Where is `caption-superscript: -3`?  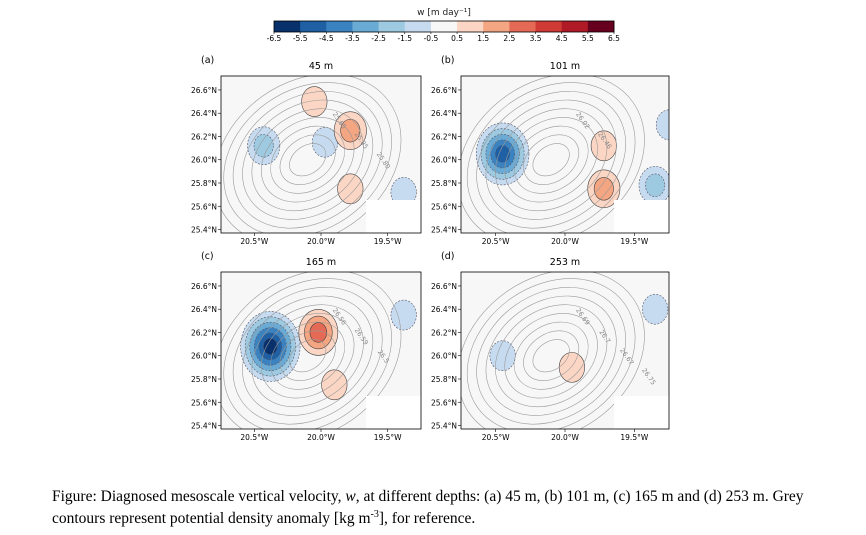 caption-superscript: -3 is located at coordinates (374, 514).